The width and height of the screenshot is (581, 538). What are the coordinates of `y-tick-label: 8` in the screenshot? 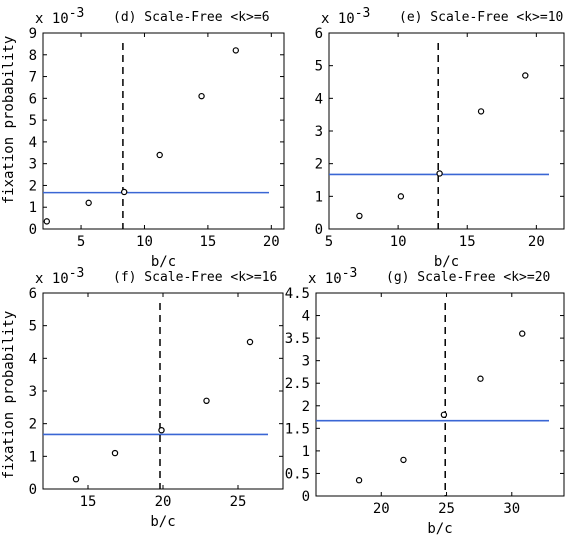 It's located at (33, 56).